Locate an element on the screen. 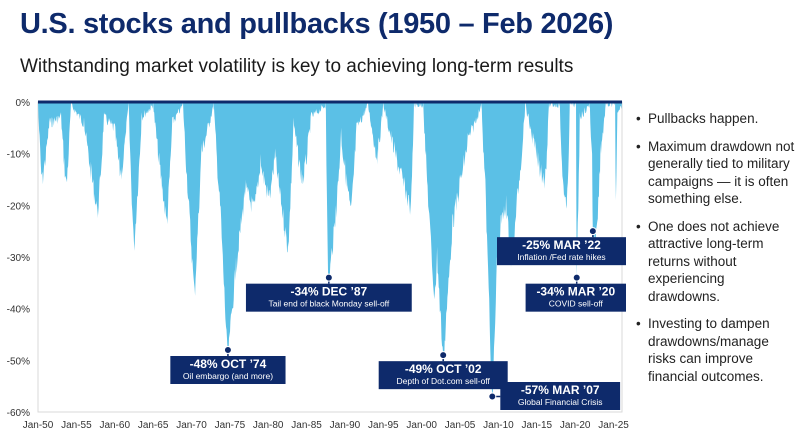 The width and height of the screenshot is (800, 440). annotation-subtitle: Tail end of black Monday sell-off is located at coordinates (328, 304).